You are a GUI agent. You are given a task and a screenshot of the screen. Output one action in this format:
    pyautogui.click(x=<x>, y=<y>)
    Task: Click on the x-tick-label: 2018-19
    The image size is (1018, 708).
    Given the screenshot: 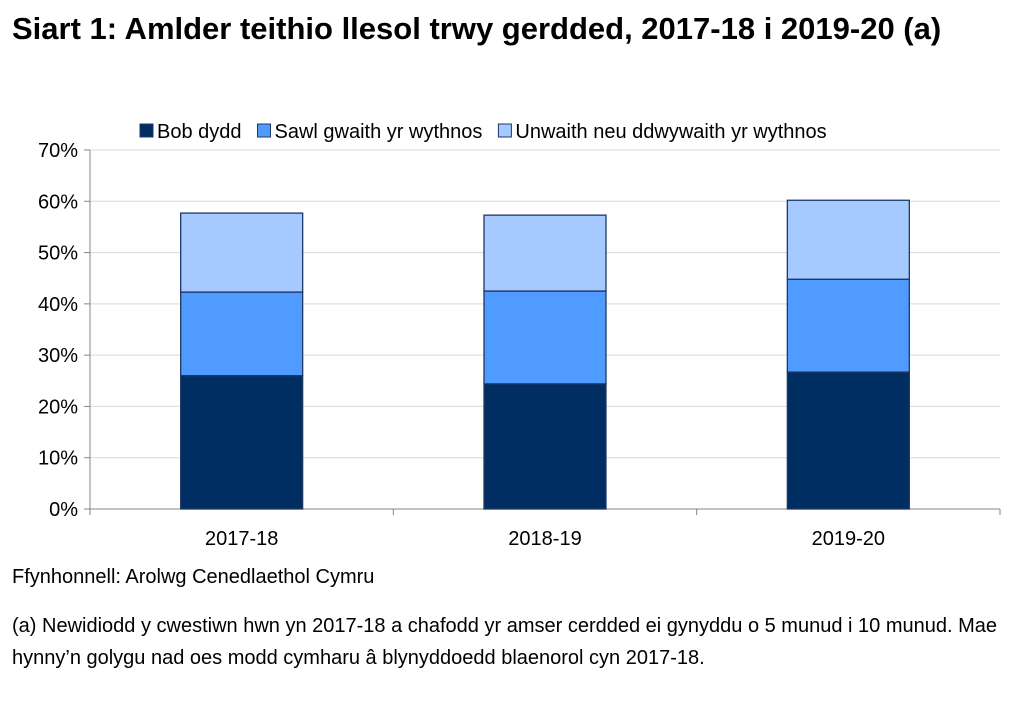 What is the action you would take?
    pyautogui.click(x=544, y=539)
    